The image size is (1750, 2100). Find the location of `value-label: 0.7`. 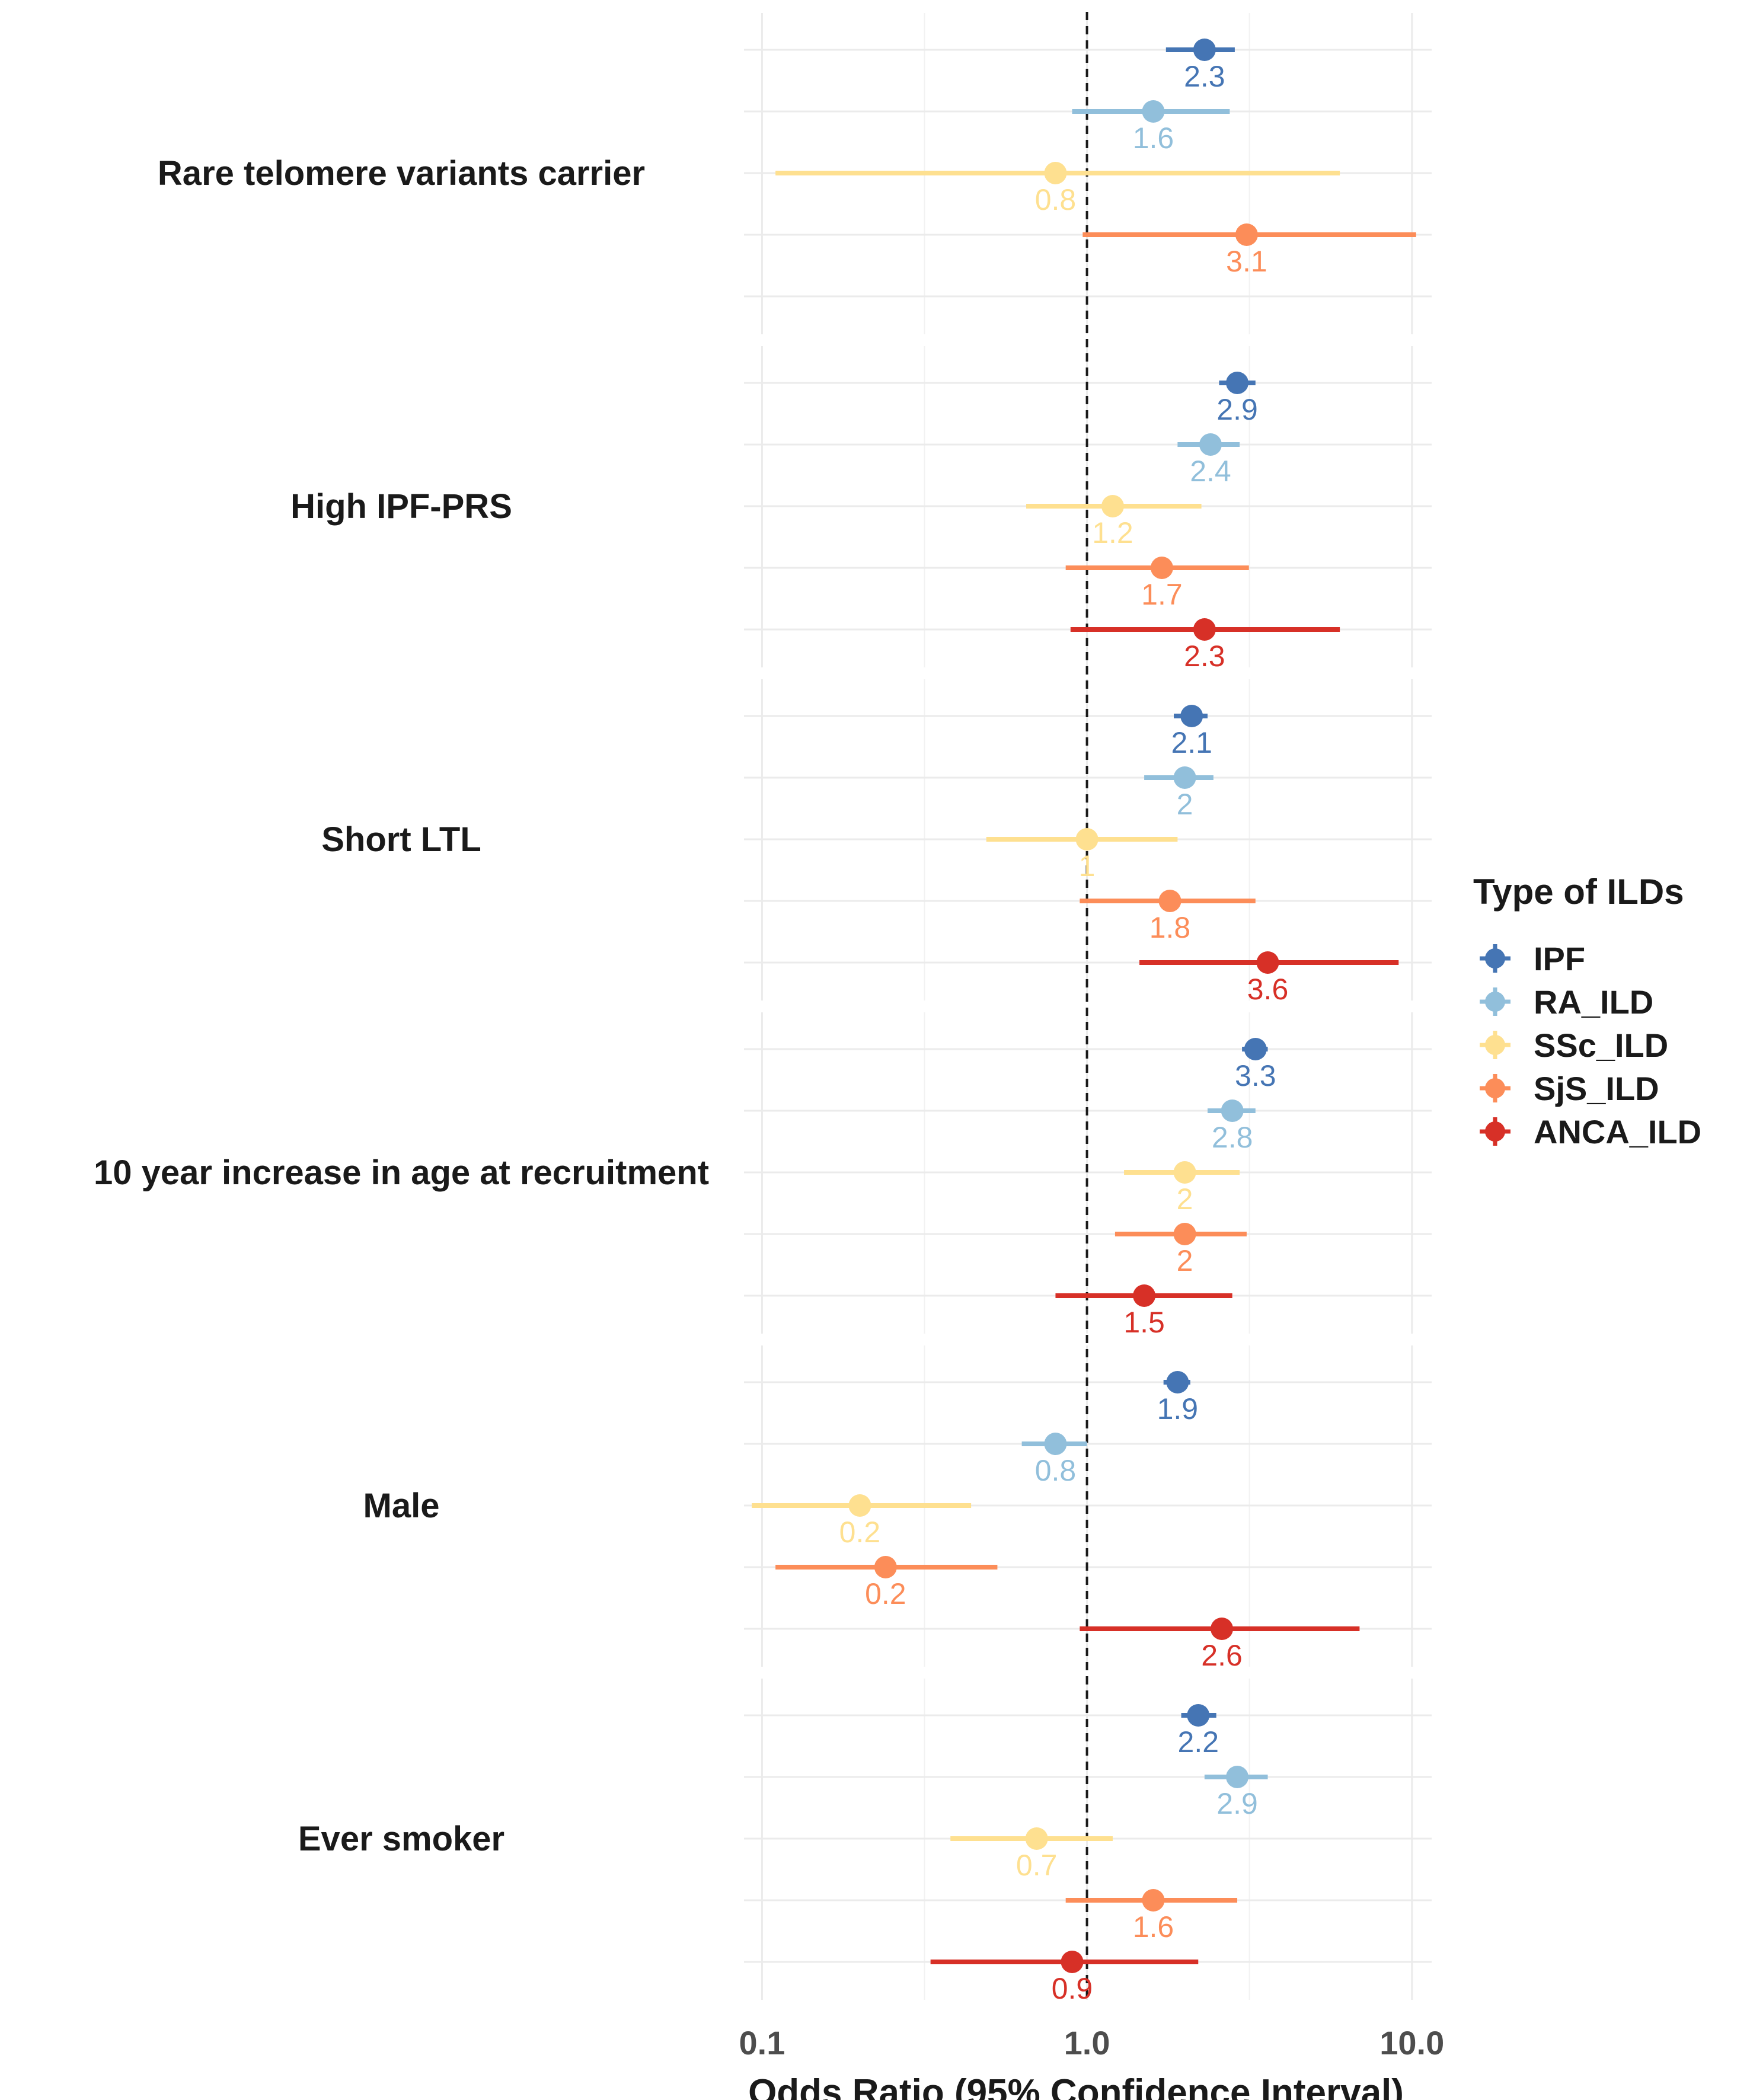

value-label: 0.7 is located at coordinates (1037, 1865).